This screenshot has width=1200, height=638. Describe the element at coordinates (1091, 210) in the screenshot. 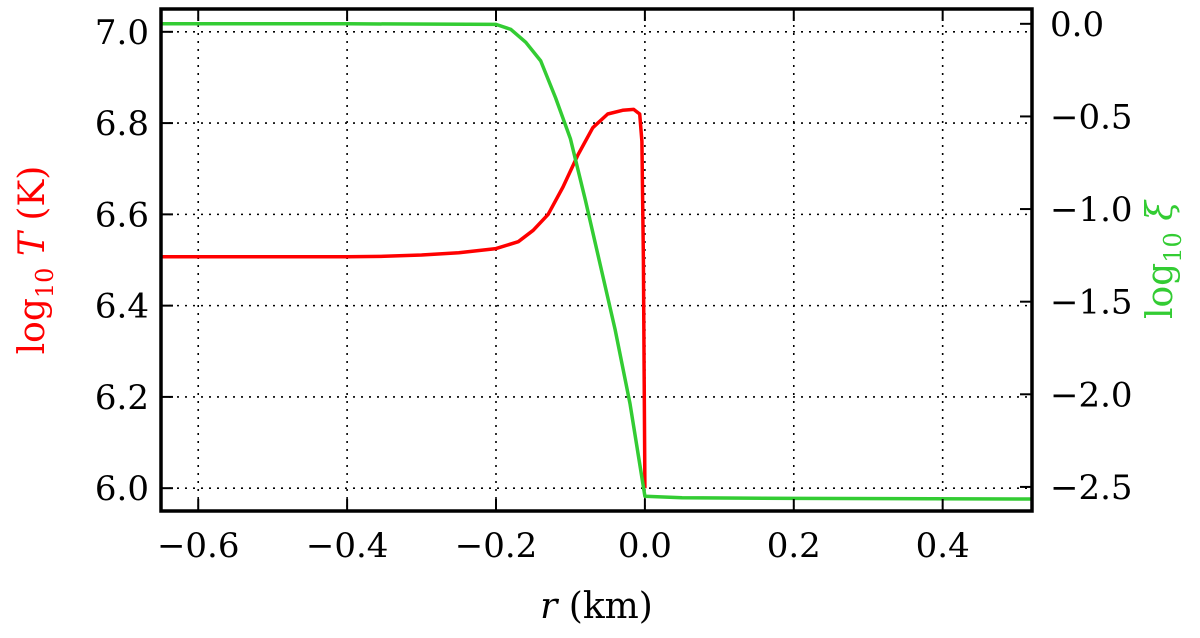

I see `y-right-tick-label: −1.0` at that location.